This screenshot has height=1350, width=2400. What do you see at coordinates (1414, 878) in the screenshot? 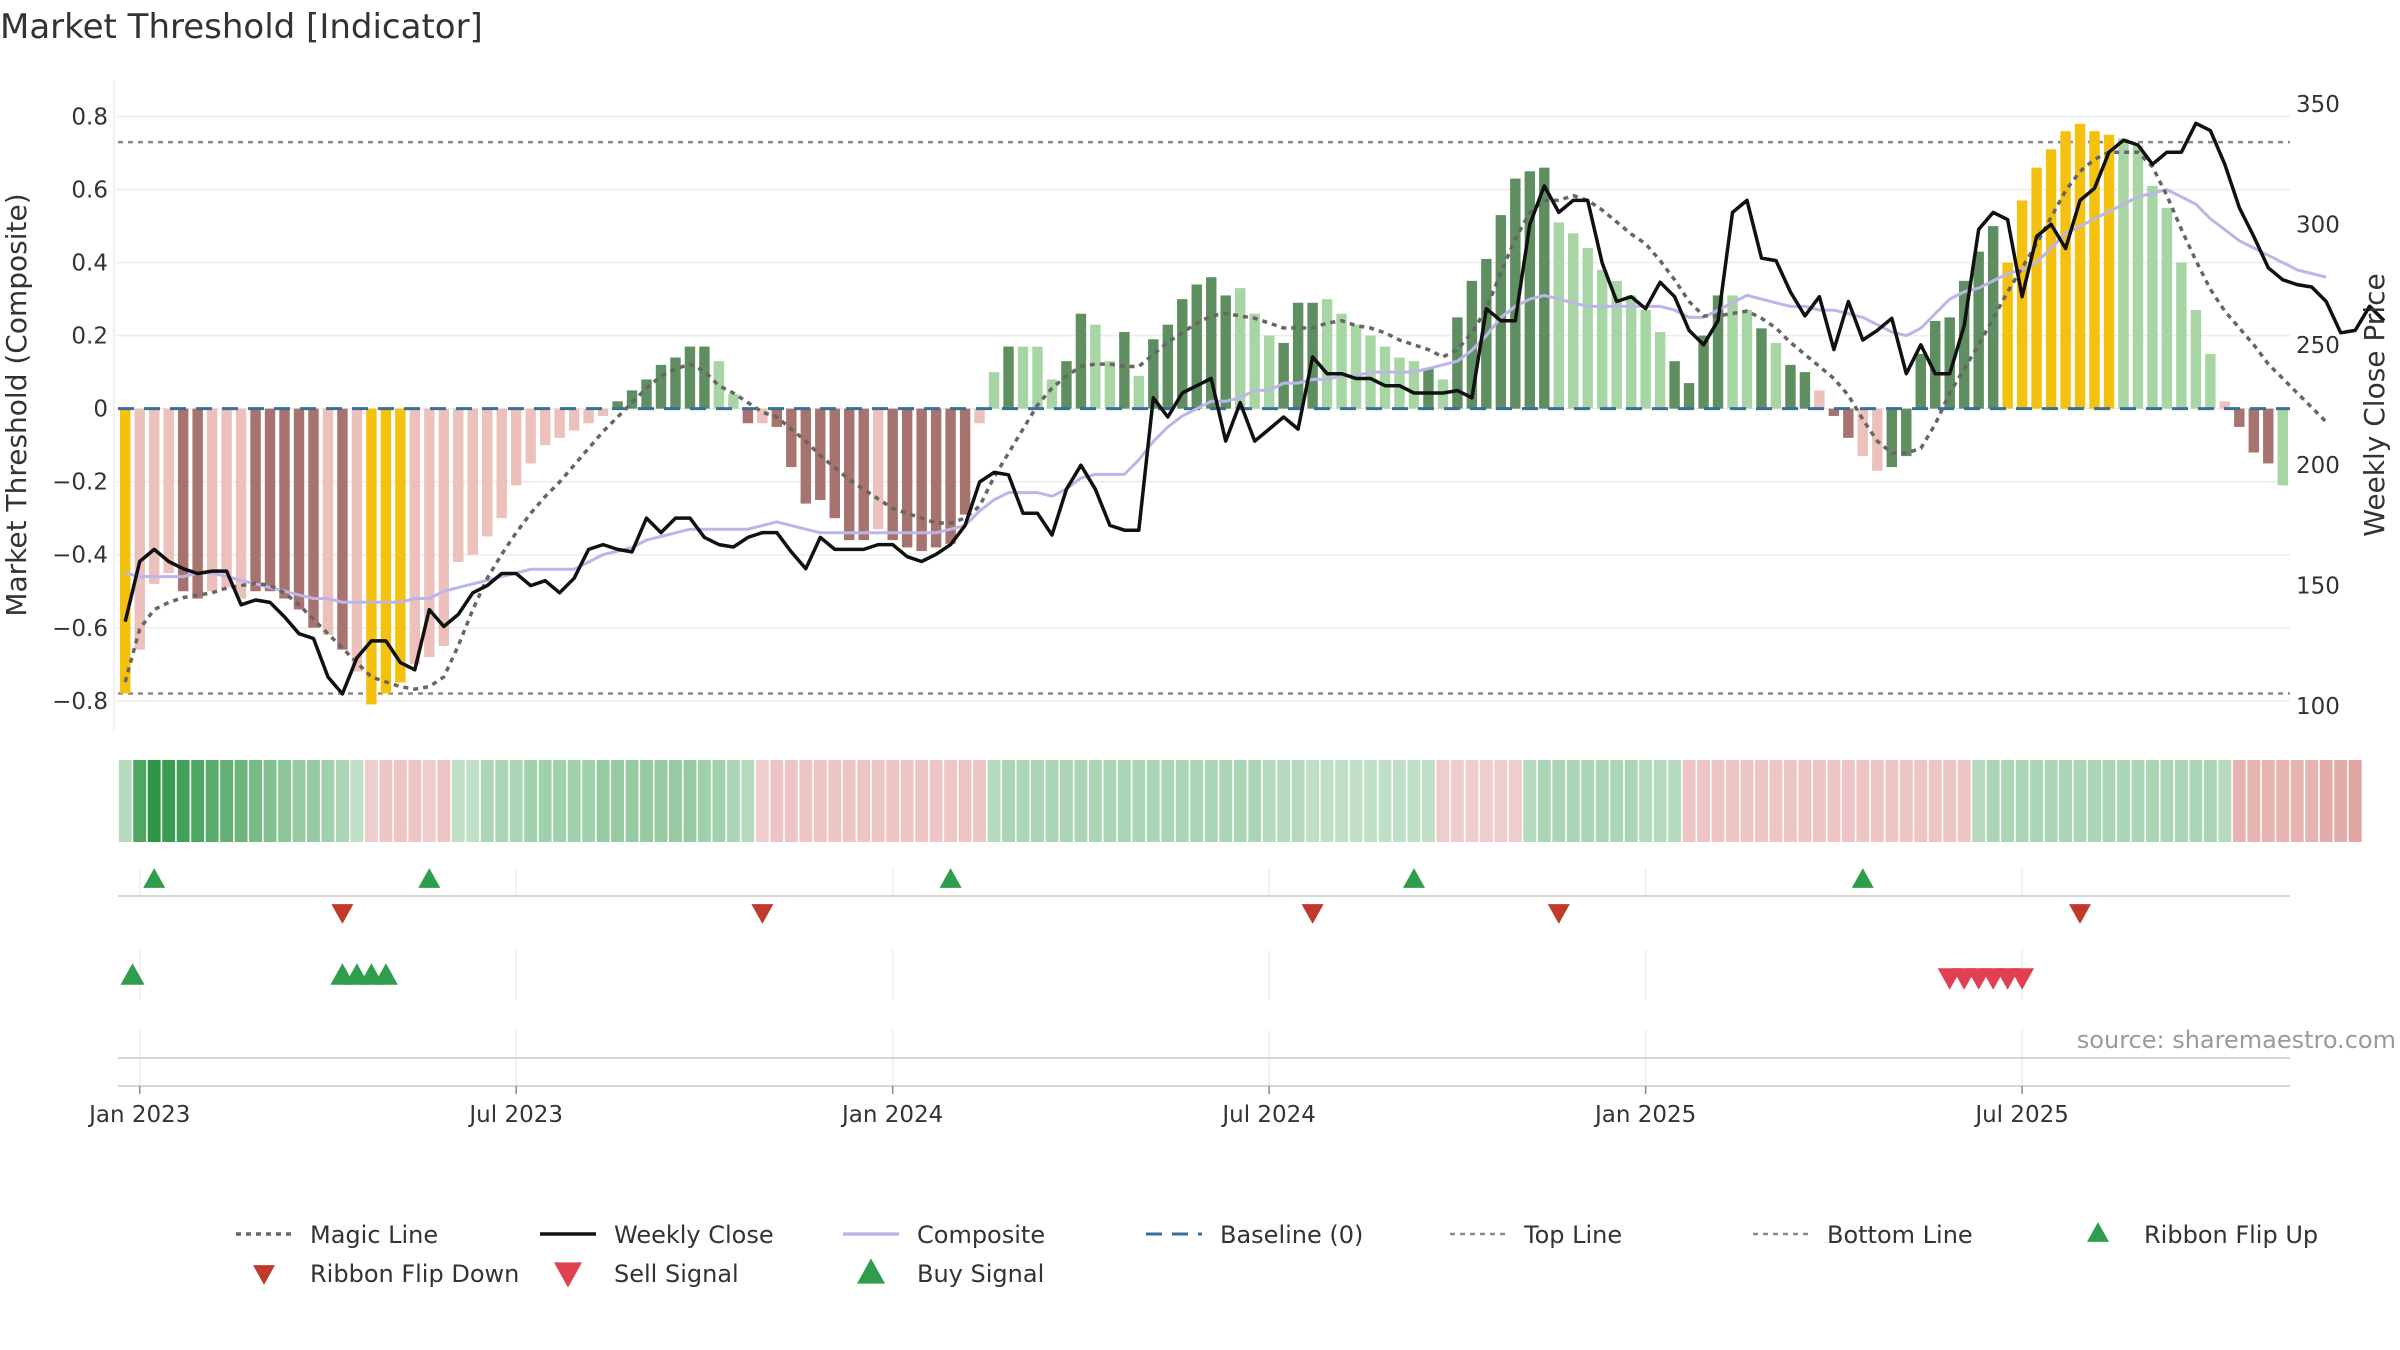
I see `ribbon-flip-up-marker` at bounding box center [1414, 878].